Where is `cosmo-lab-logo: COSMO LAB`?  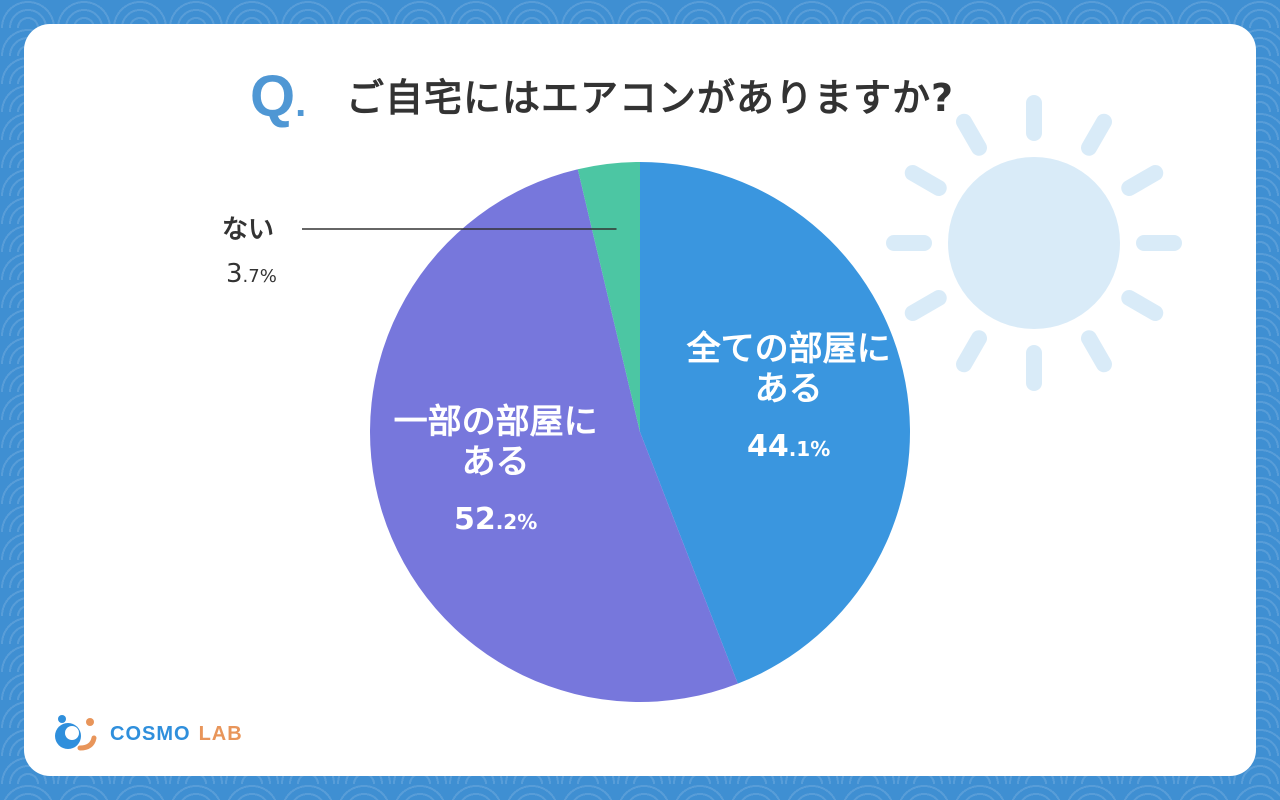 cosmo-lab-logo: COSMO LAB is located at coordinates (146, 734).